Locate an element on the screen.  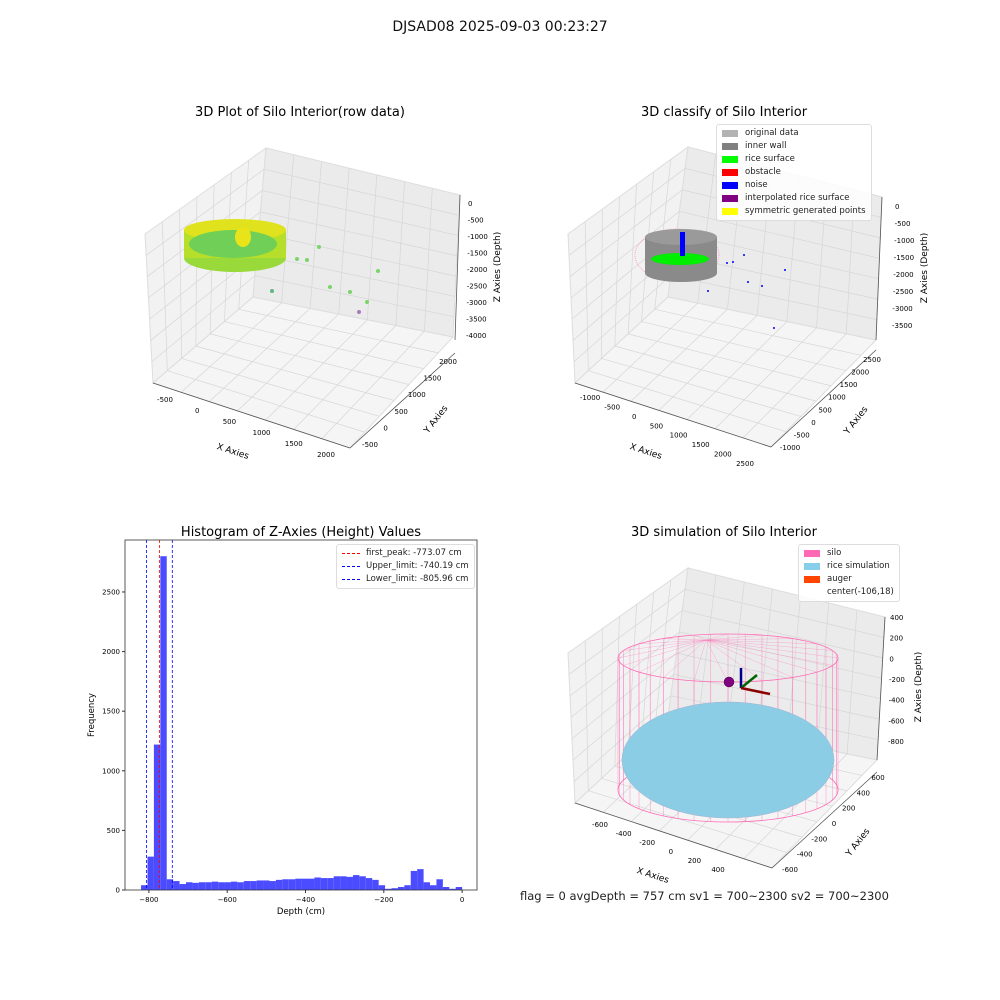
z-tick-label: -500 is located at coordinates (476, 221).